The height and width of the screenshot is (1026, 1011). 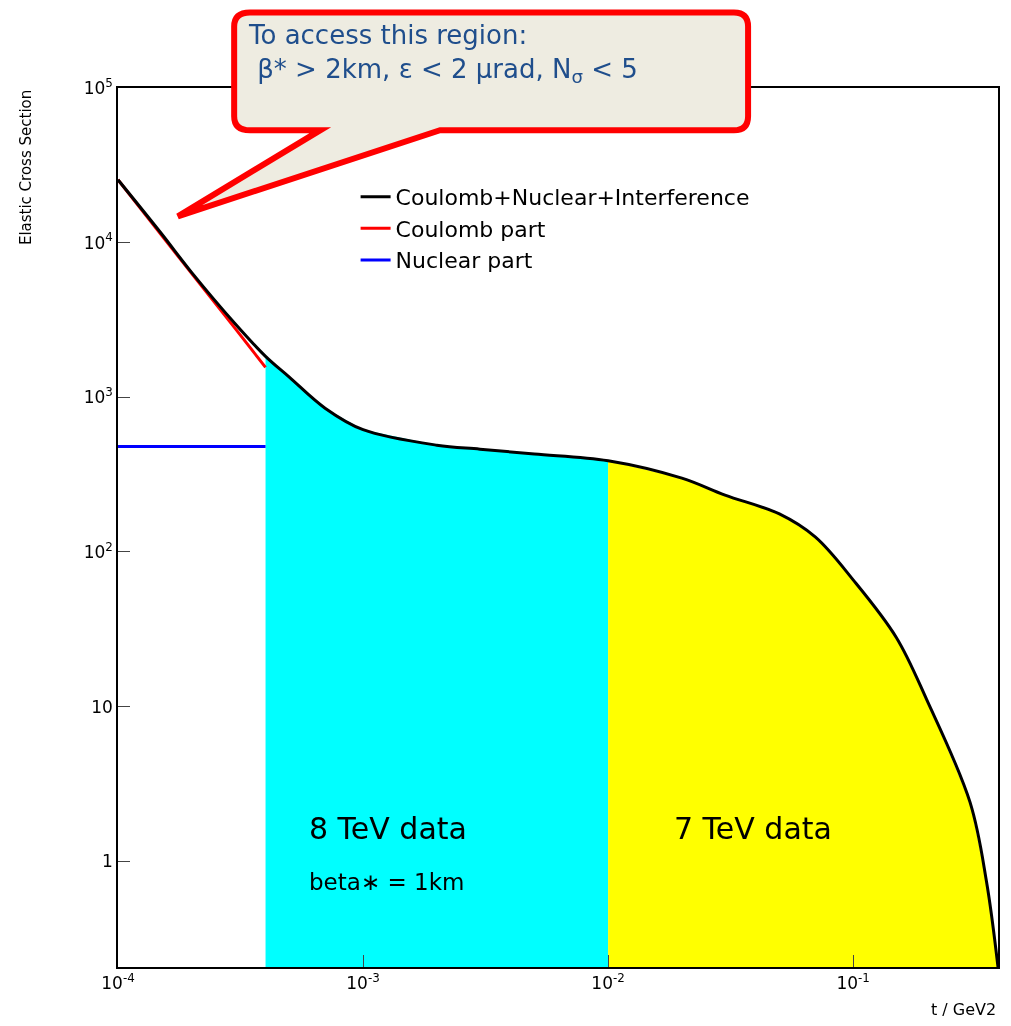 What do you see at coordinates (118, 982) in the screenshot?
I see `x-tick-label: 10$^{-4}$` at bounding box center [118, 982].